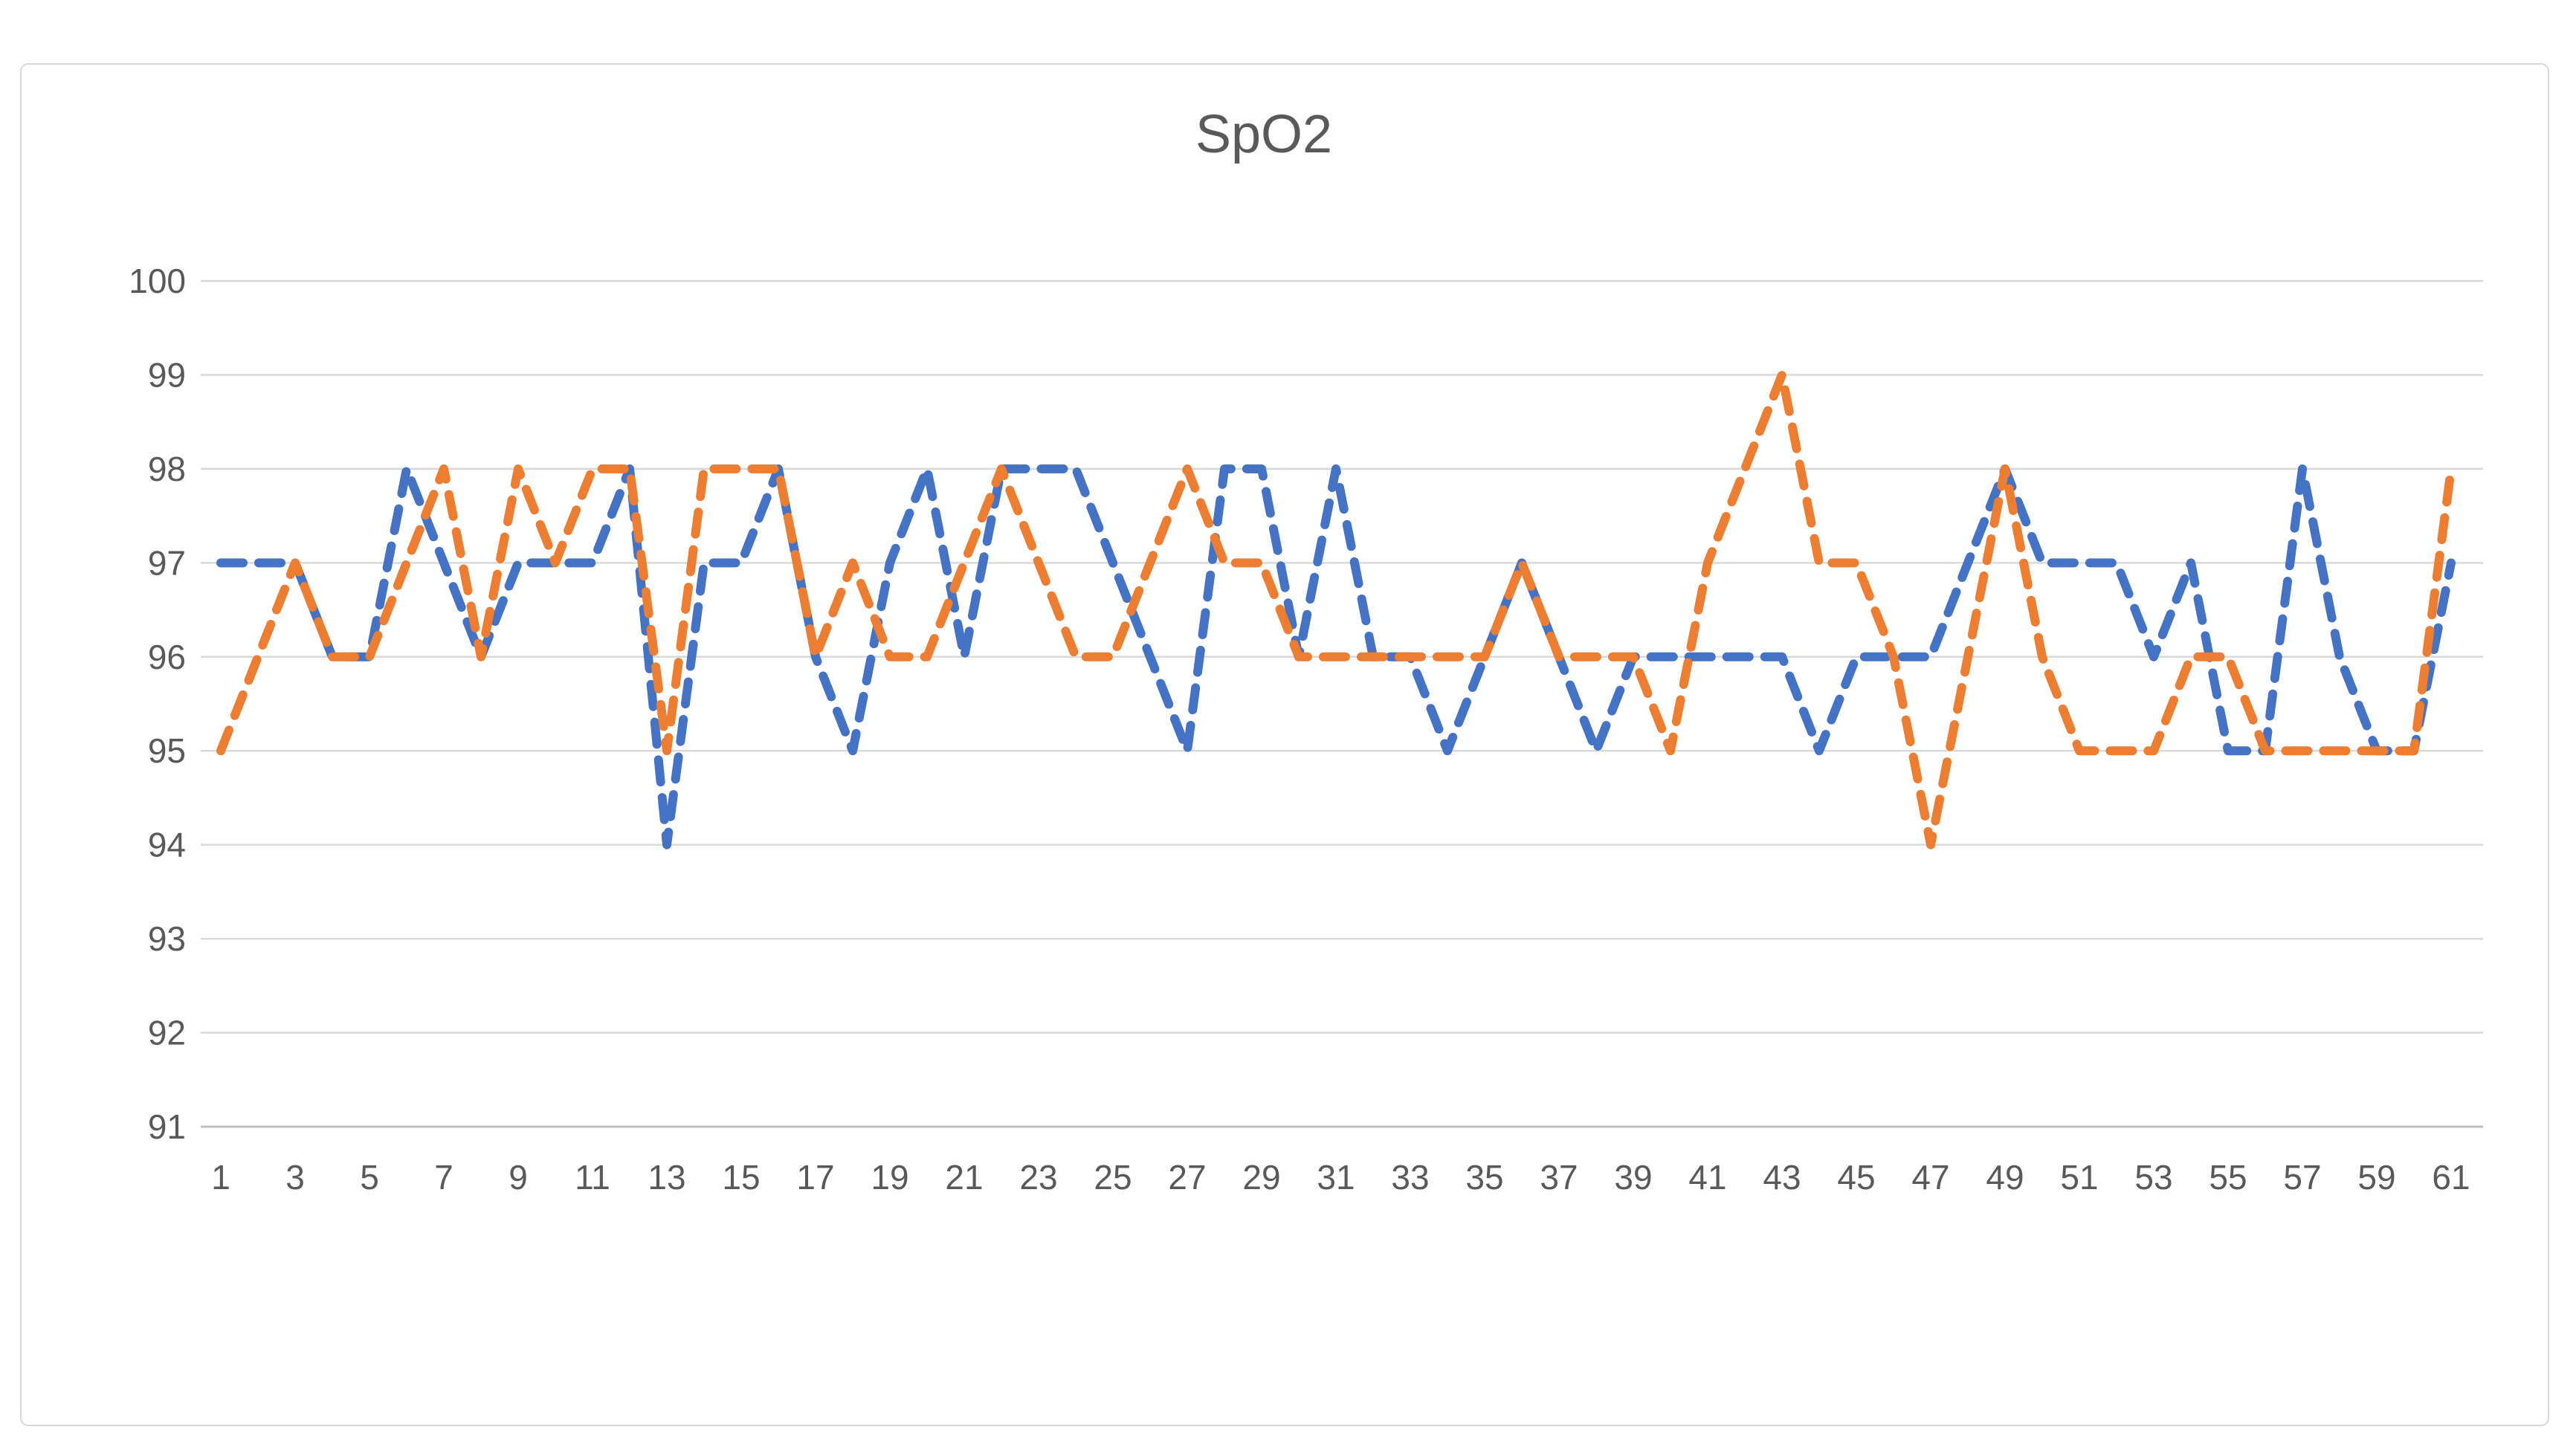 This screenshot has width=2576, height=1450. I want to click on y-axis-tick-label: 94, so click(167, 845).